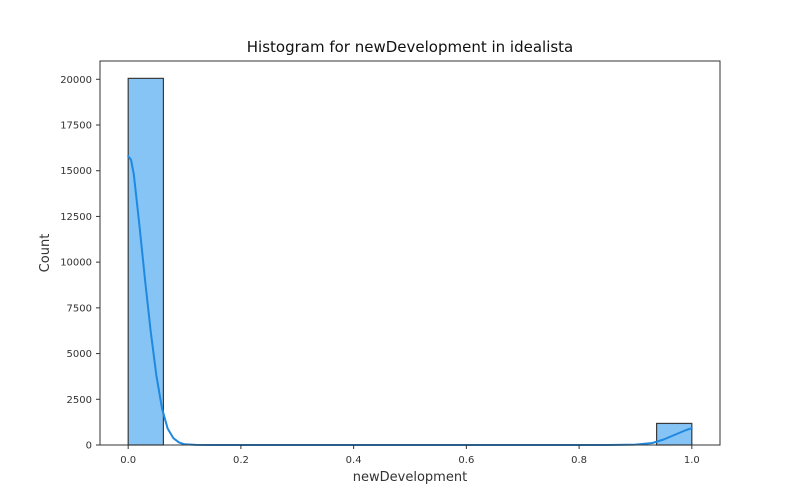  What do you see at coordinates (79, 354) in the screenshot?
I see `y-tick-label: 5000` at bounding box center [79, 354].